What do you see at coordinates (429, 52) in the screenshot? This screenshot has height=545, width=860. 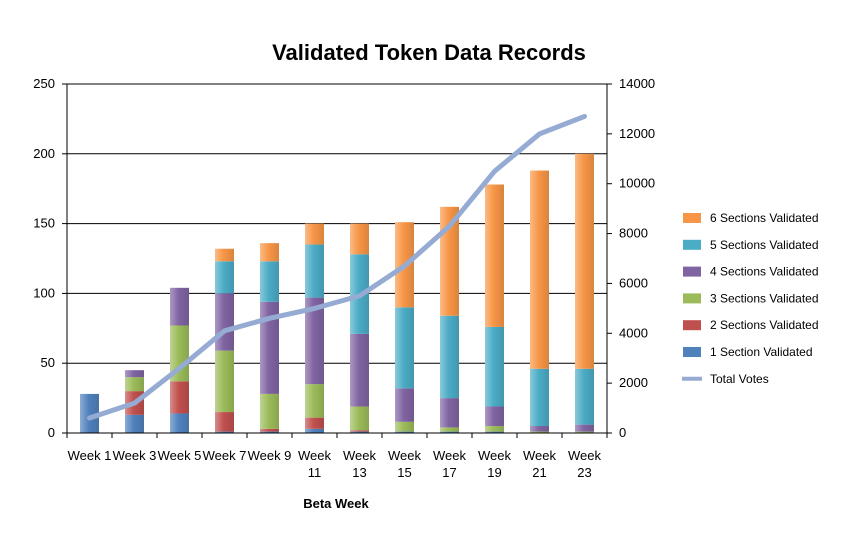 I see `chart-title: Validated Token Data Records` at bounding box center [429, 52].